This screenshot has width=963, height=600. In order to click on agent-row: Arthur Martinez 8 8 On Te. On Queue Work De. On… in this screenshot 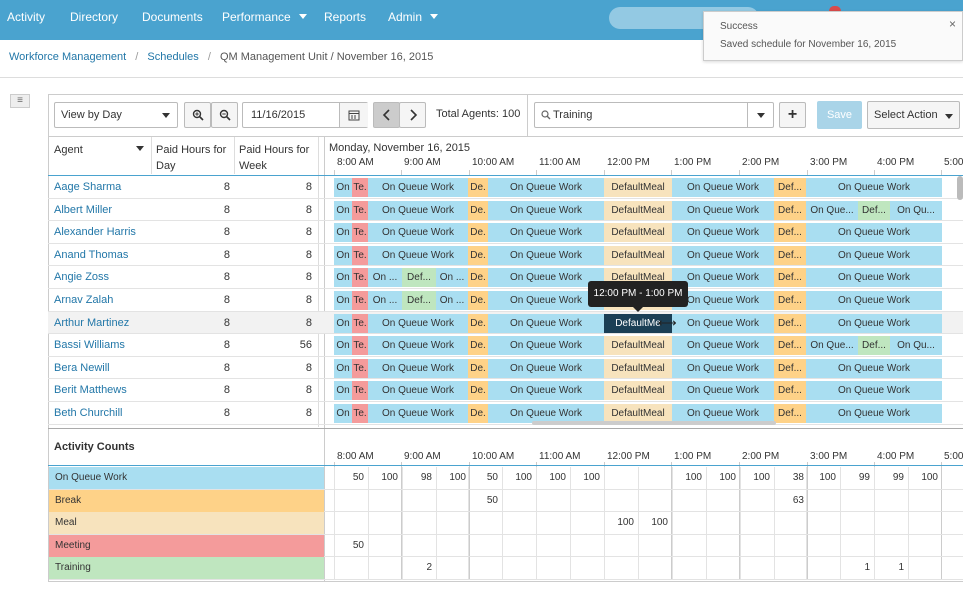, I will do `click(505, 323)`.